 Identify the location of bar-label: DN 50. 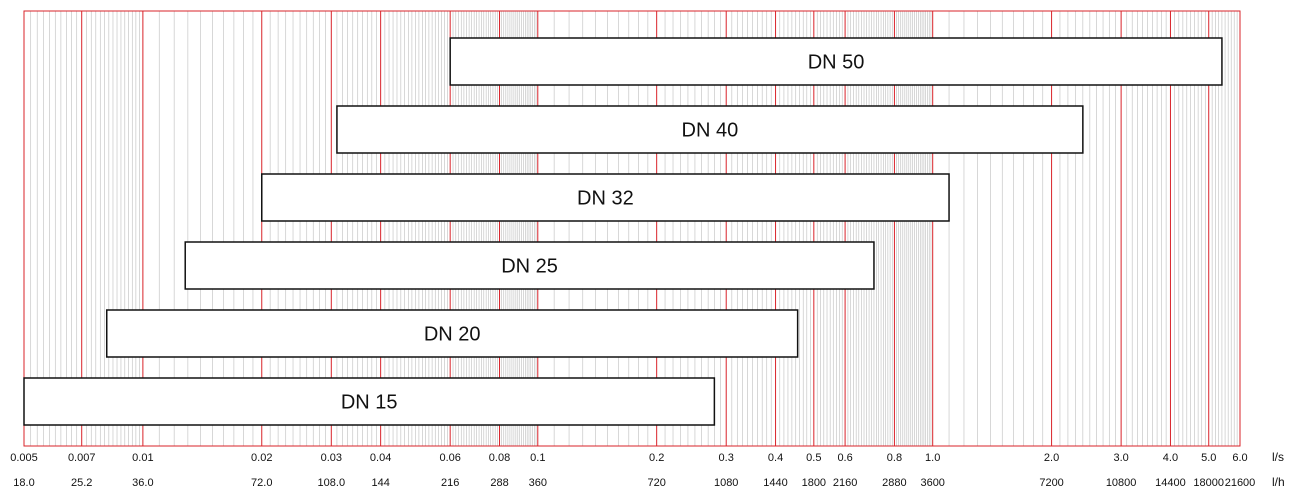
(836, 63).